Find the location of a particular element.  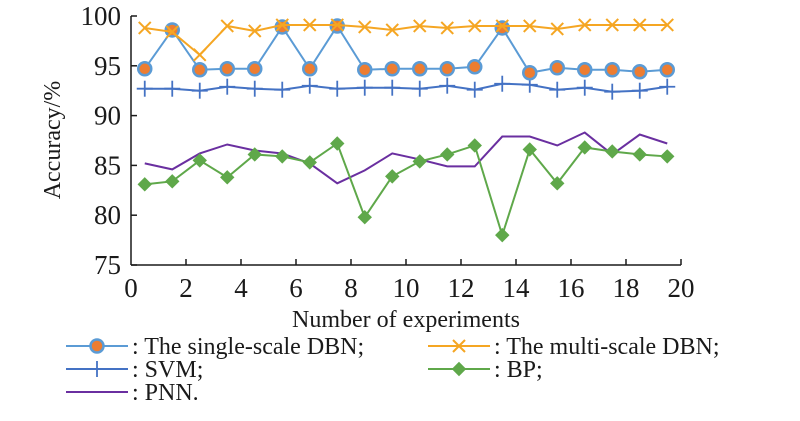

y-ticks: 75 80 85 90 95 100 is located at coordinates (109, 140).